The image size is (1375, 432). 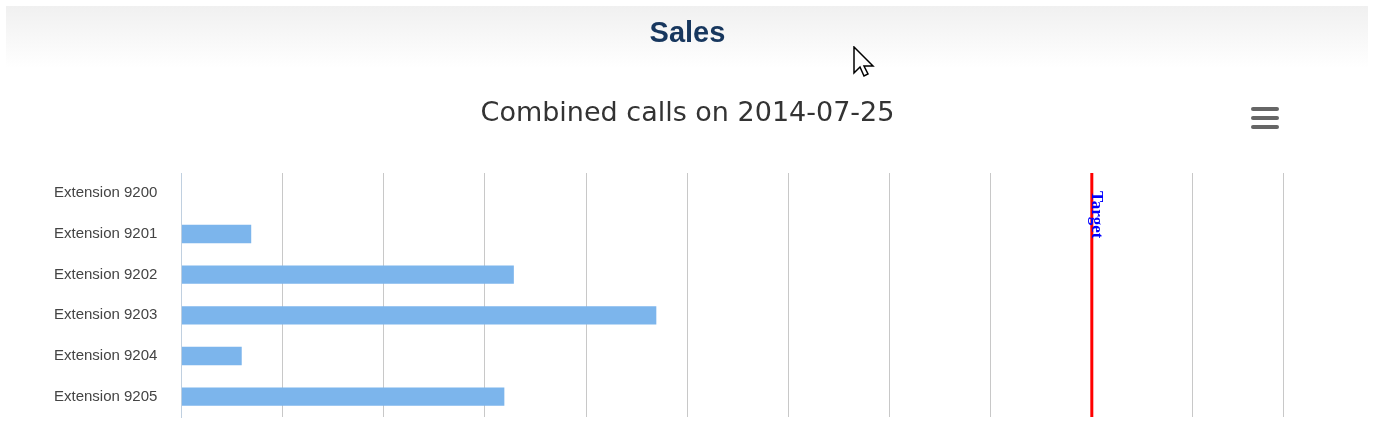 What do you see at coordinates (105, 273) in the screenshot?
I see `y-tick-label: Extension 9202` at bounding box center [105, 273].